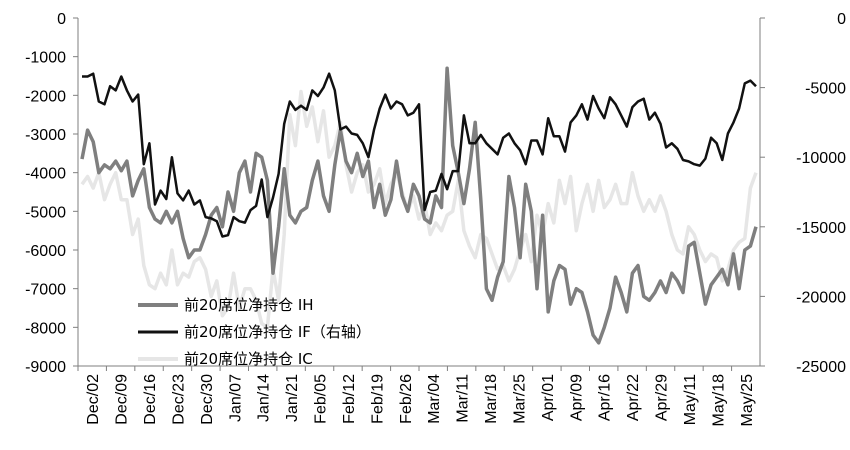 The height and width of the screenshot is (450, 850). Describe the element at coordinates (463, 398) in the screenshot. I see `x-tick-label: Mar/11` at that location.